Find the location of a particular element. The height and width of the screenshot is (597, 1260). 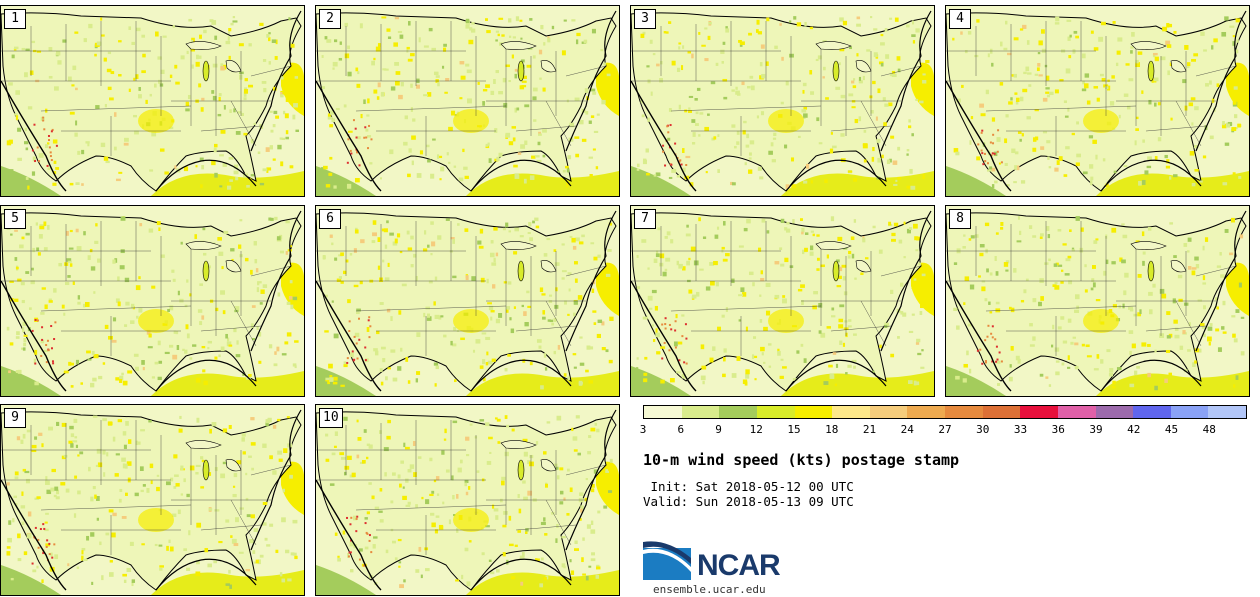

lake-huron is located at coordinates (548, 66).